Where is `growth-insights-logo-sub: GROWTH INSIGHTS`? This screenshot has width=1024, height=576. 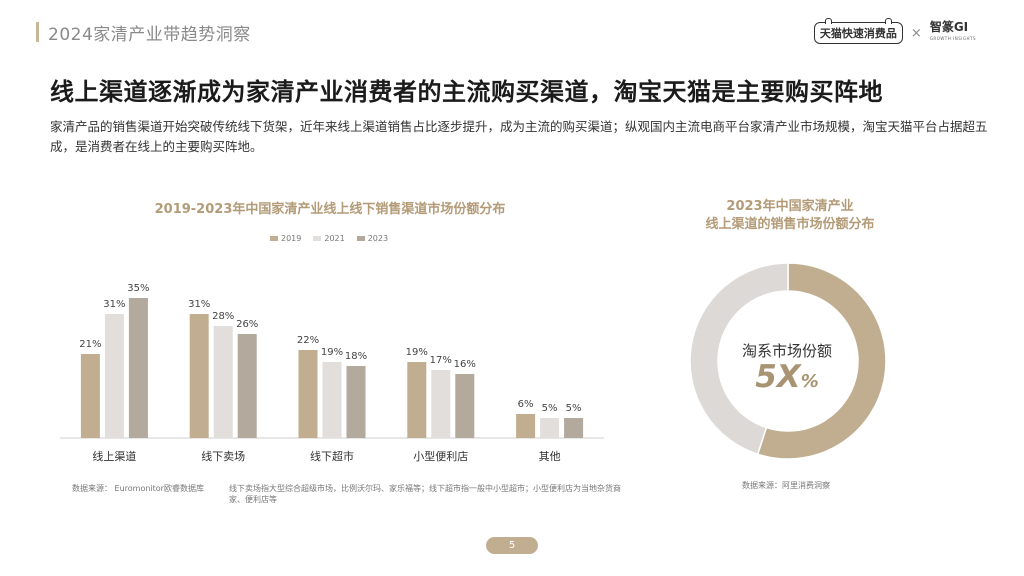 growth-insights-logo-sub: GROWTH INSIGHTS is located at coordinates (952, 38).